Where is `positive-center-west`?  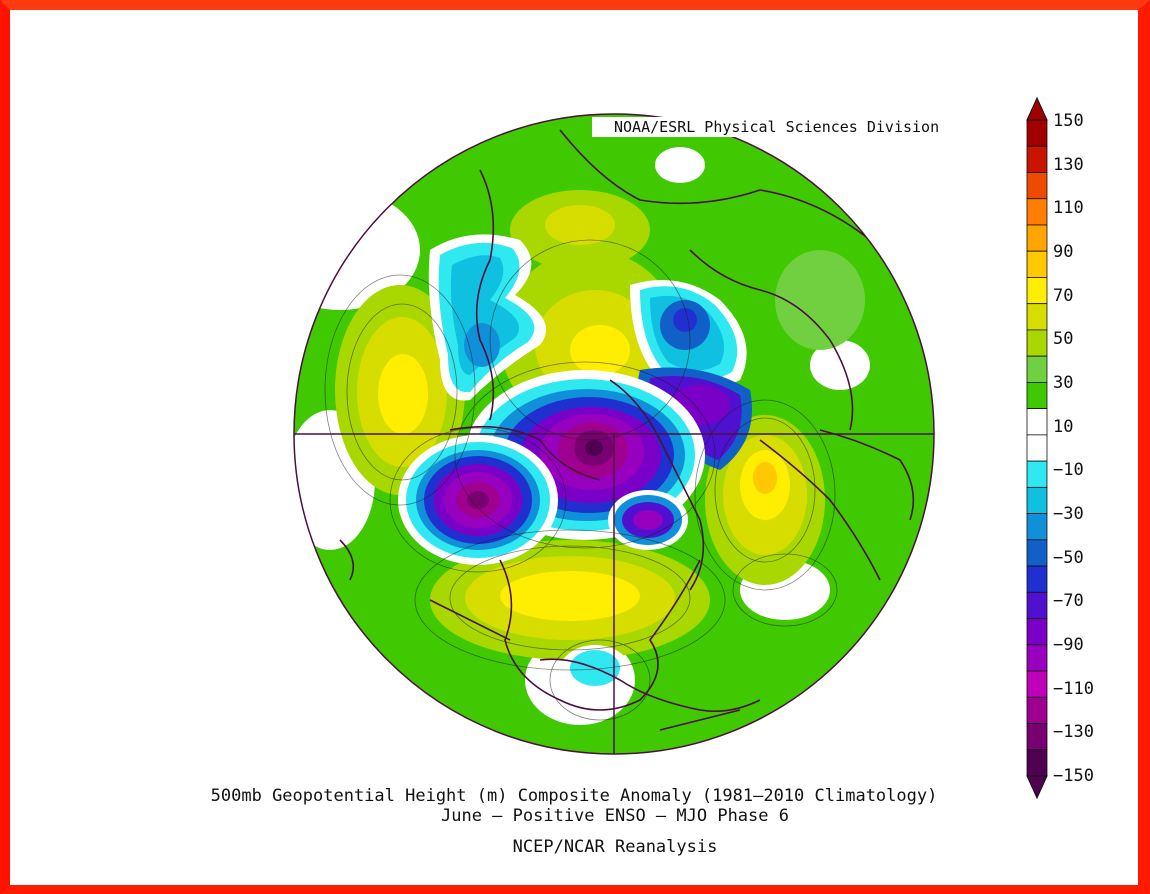
positive-center-west is located at coordinates (400, 390).